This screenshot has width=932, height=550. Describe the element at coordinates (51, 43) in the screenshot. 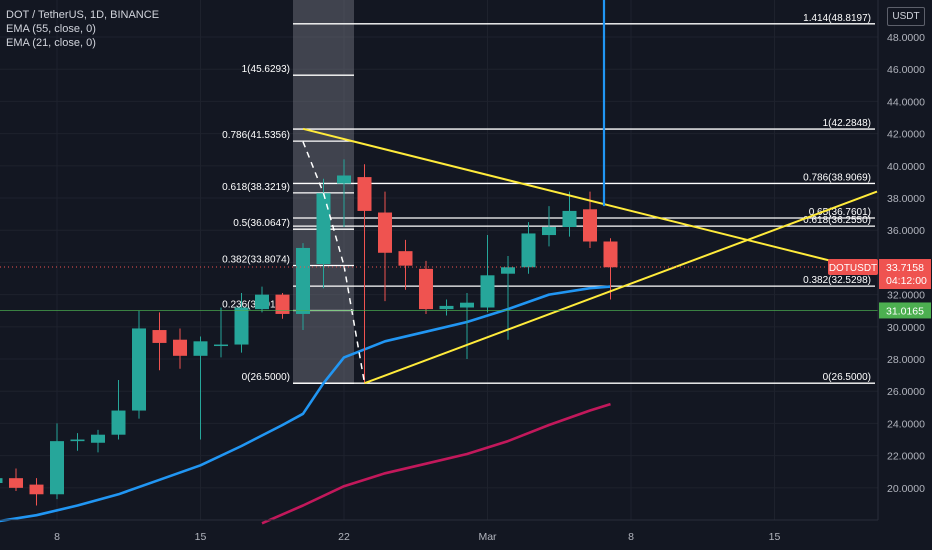

I see `legend-ema21: EMA (21, close, 0)` at that location.